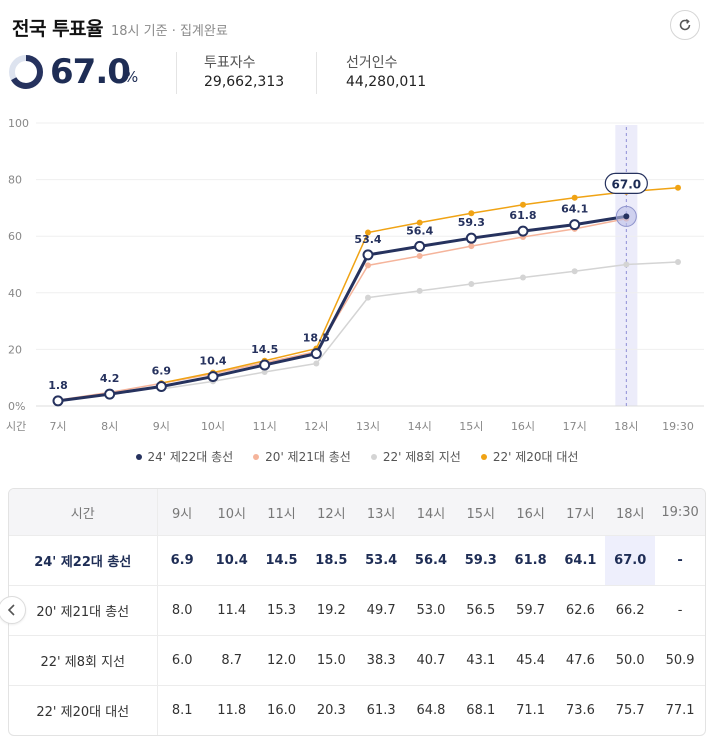 This screenshot has height=736, width=714. What do you see at coordinates (331, 610) in the screenshot?
I see `table-cell: 19.2` at bounding box center [331, 610].